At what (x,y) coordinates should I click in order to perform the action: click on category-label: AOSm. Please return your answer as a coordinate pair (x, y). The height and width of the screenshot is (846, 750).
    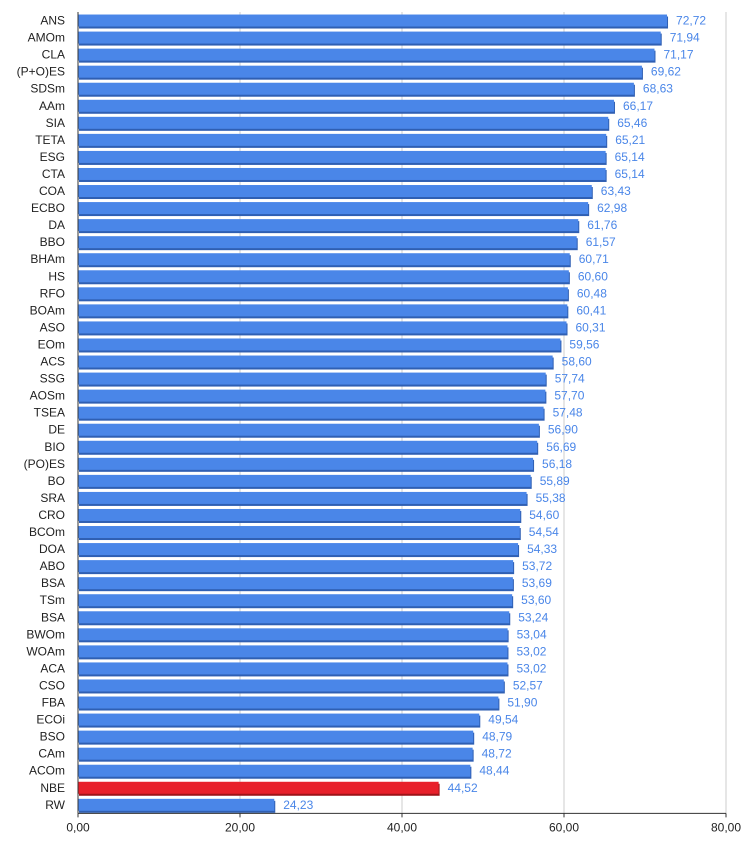
    Looking at the image, I should click on (47, 396).